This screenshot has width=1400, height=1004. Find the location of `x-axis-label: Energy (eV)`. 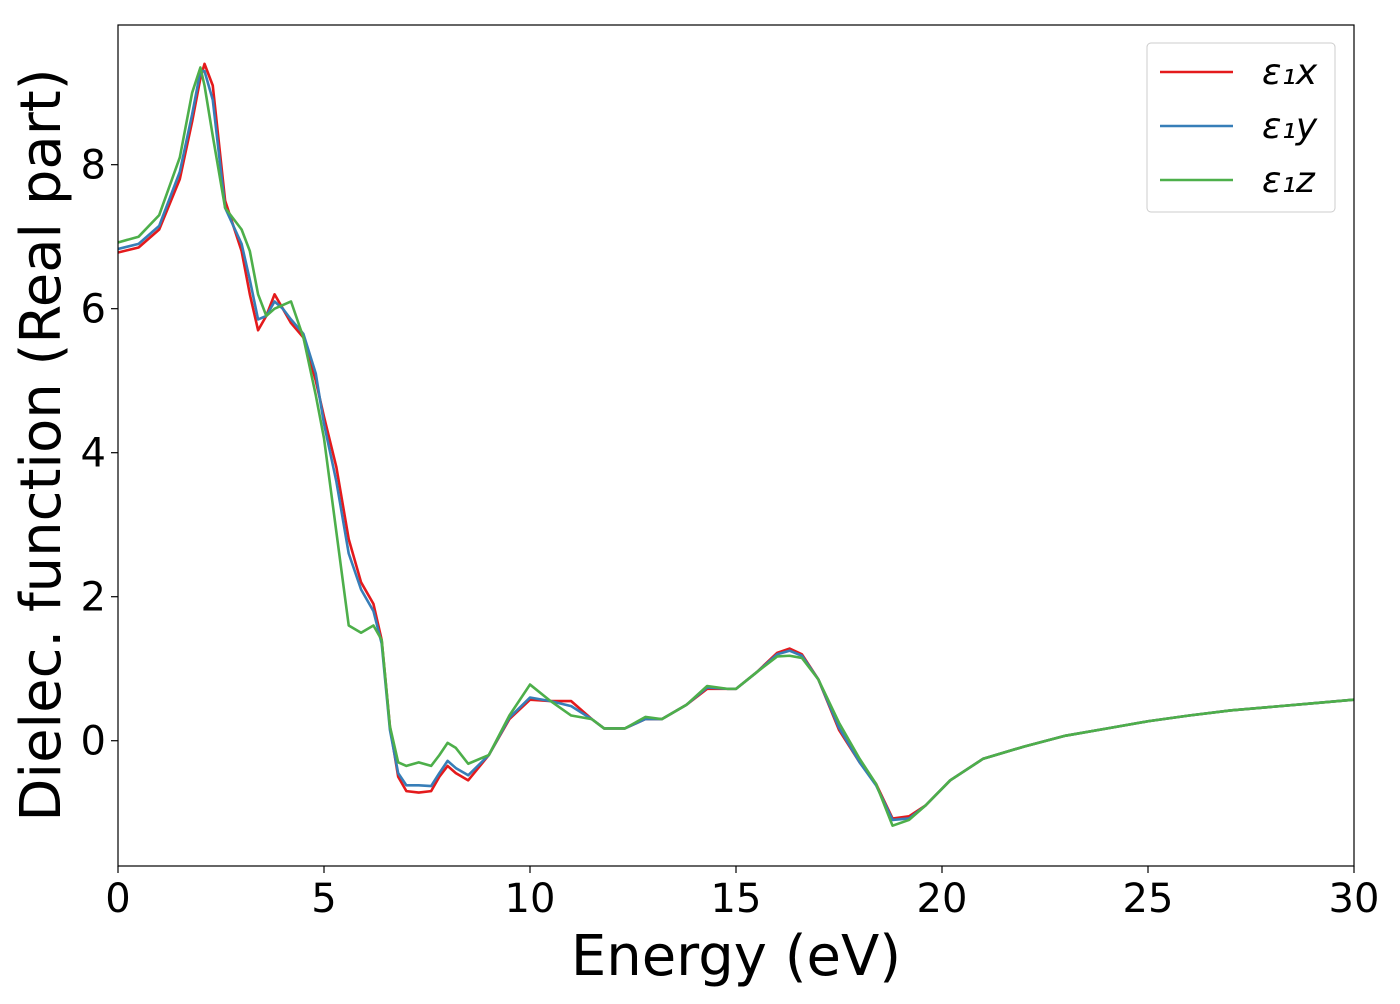

x-axis-label: Energy (eV) is located at coordinates (736, 956).